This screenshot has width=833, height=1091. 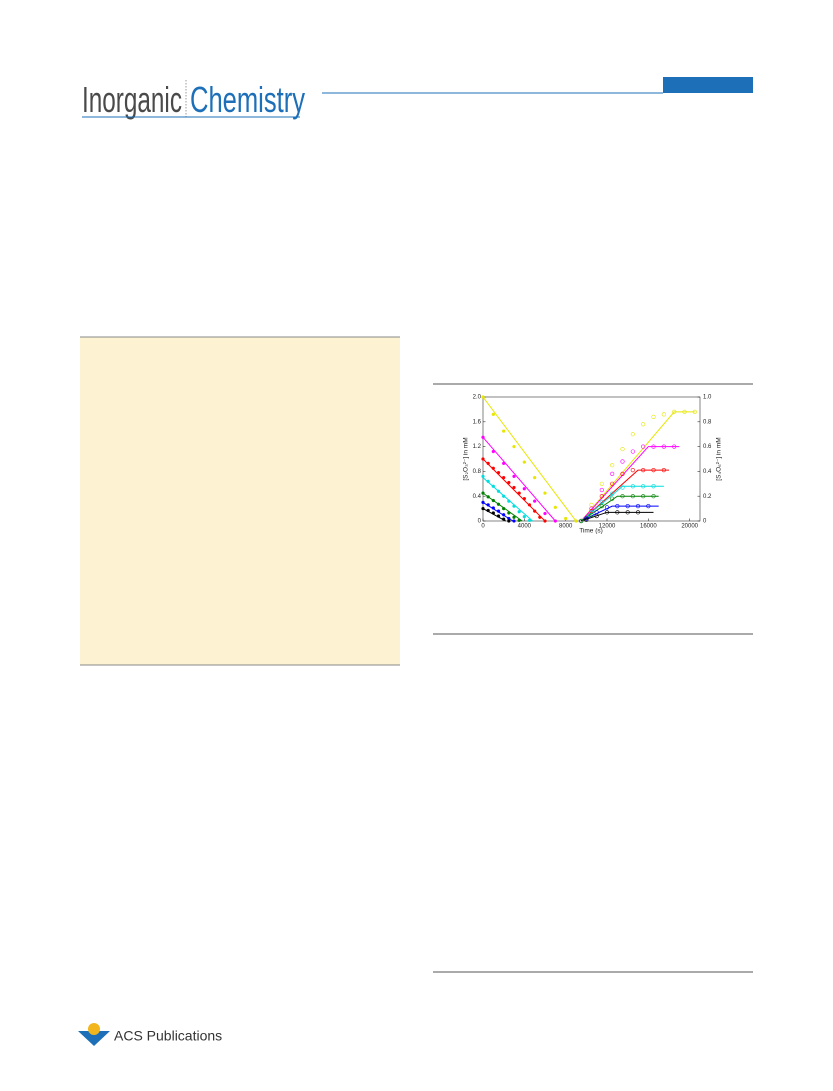 What do you see at coordinates (719, 458) in the screenshot?
I see `y2-axis-label: [S₄O₆²⁻] in mM` at bounding box center [719, 458].